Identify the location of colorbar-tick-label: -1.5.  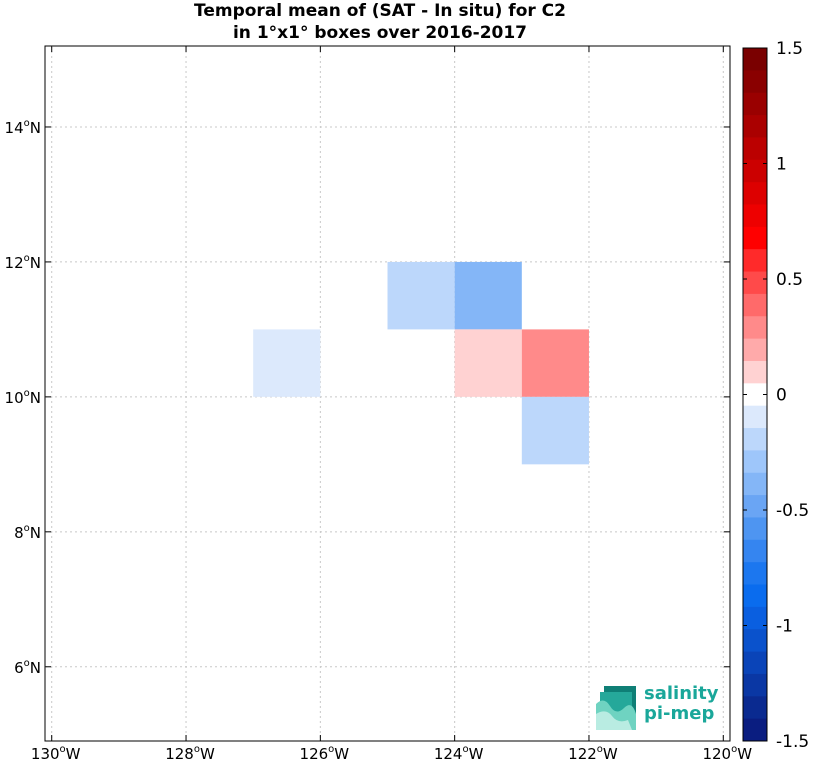
(792, 742).